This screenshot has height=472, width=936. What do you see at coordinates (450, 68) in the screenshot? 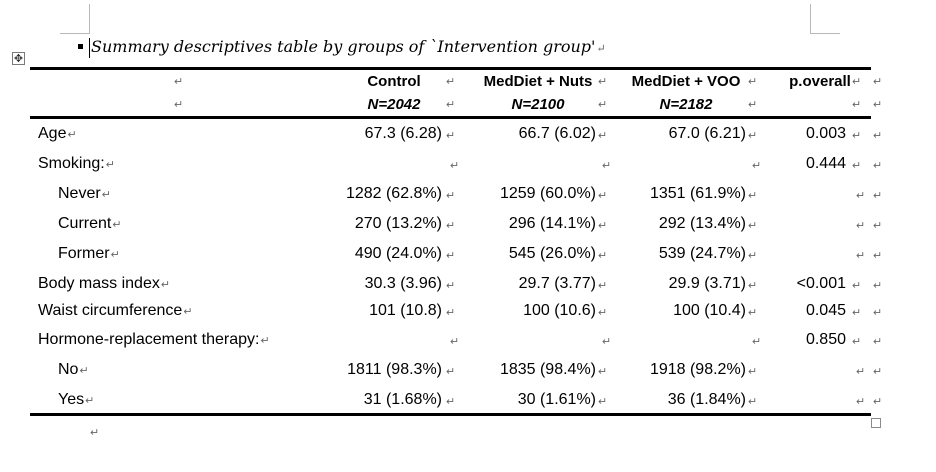
I see `table-top-border` at bounding box center [450, 68].